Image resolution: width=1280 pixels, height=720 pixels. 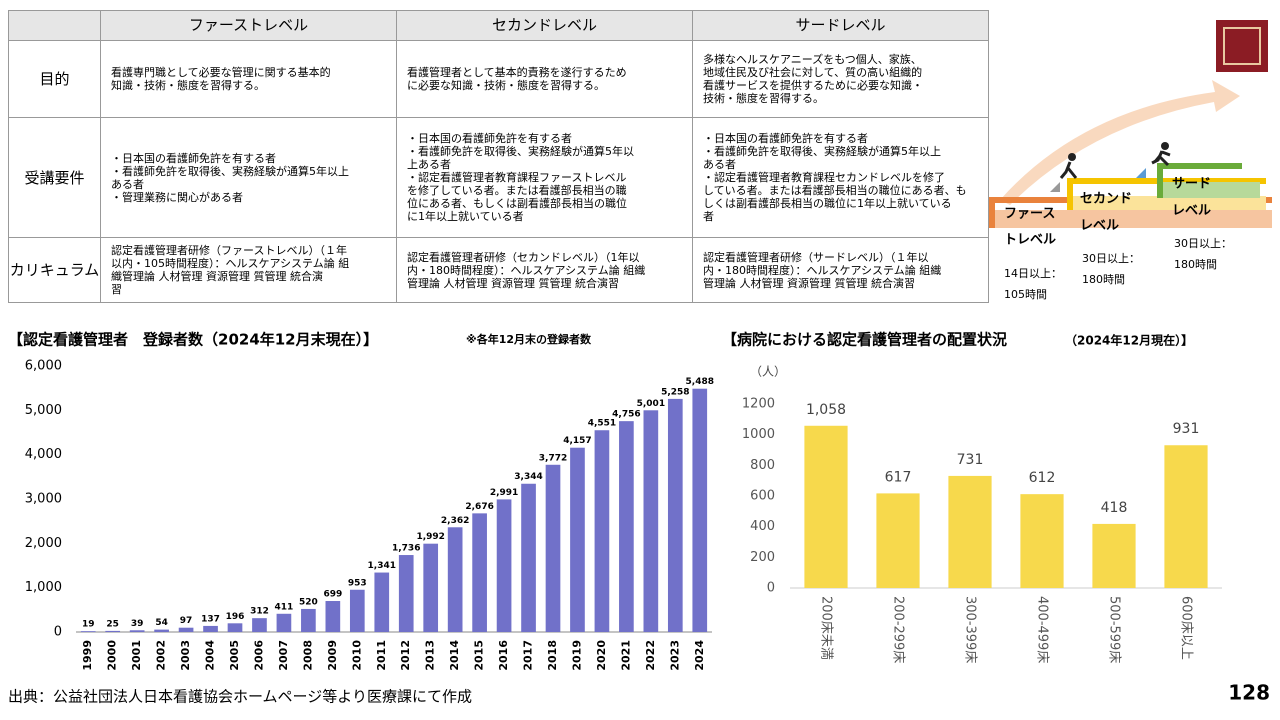 I want to click on header-row: ファーストレベル セカンドレベル サードレベル, so click(x=498, y=25).